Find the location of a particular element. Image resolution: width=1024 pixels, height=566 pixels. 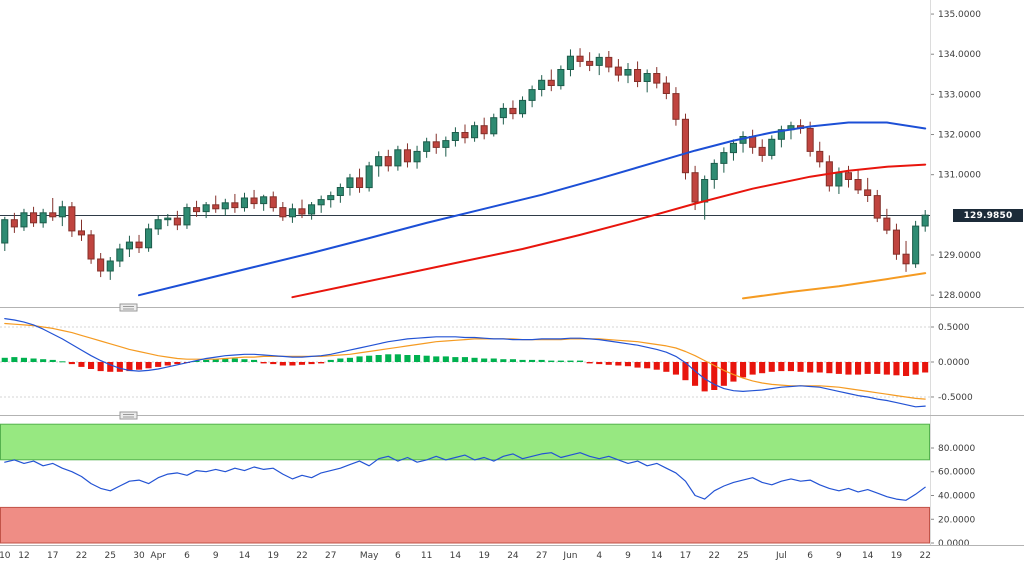

last-price-value: 129.9850 is located at coordinates (988, 215).